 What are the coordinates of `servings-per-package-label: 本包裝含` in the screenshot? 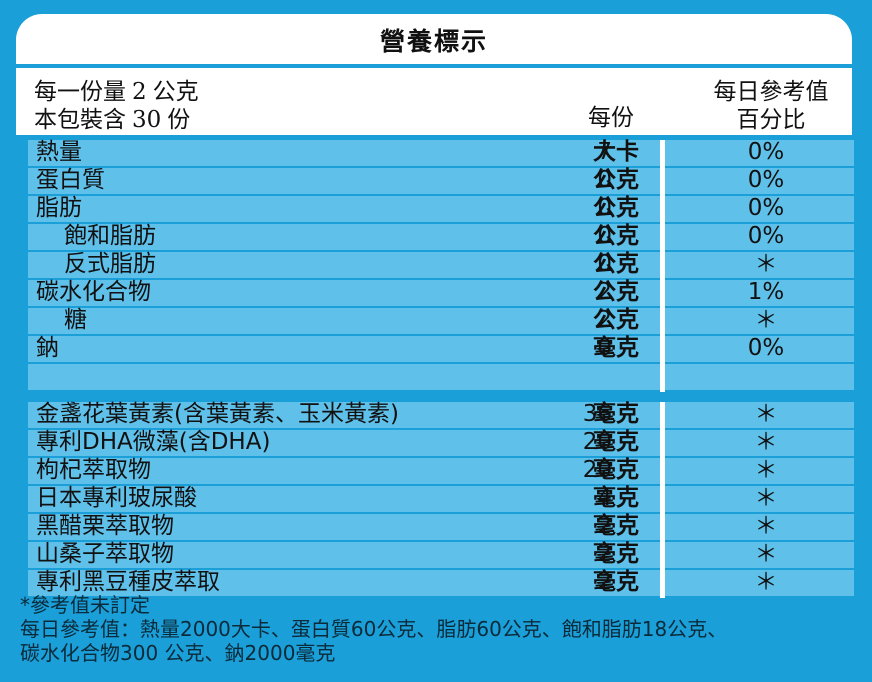 It's located at (80, 120).